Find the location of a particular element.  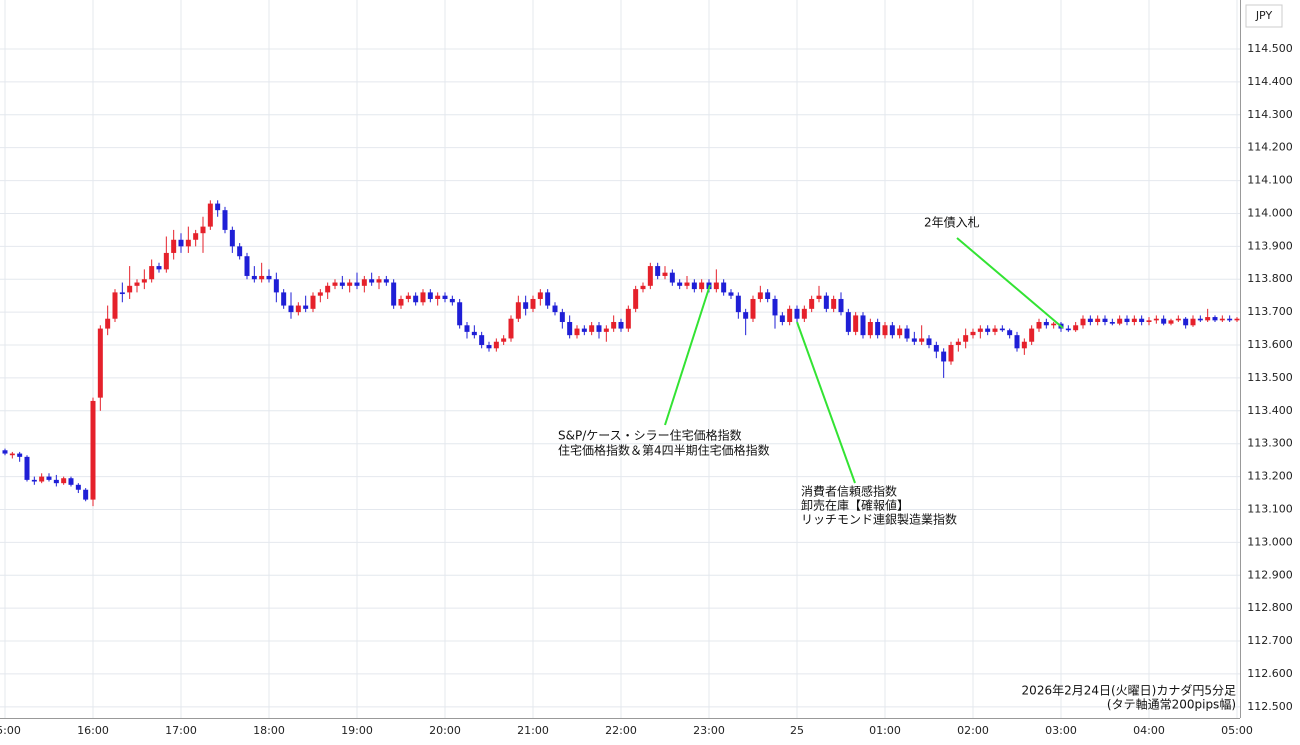

footer-text: 2026年2月24日(火曜日)カナダ円5分足 is located at coordinates (1129, 690).